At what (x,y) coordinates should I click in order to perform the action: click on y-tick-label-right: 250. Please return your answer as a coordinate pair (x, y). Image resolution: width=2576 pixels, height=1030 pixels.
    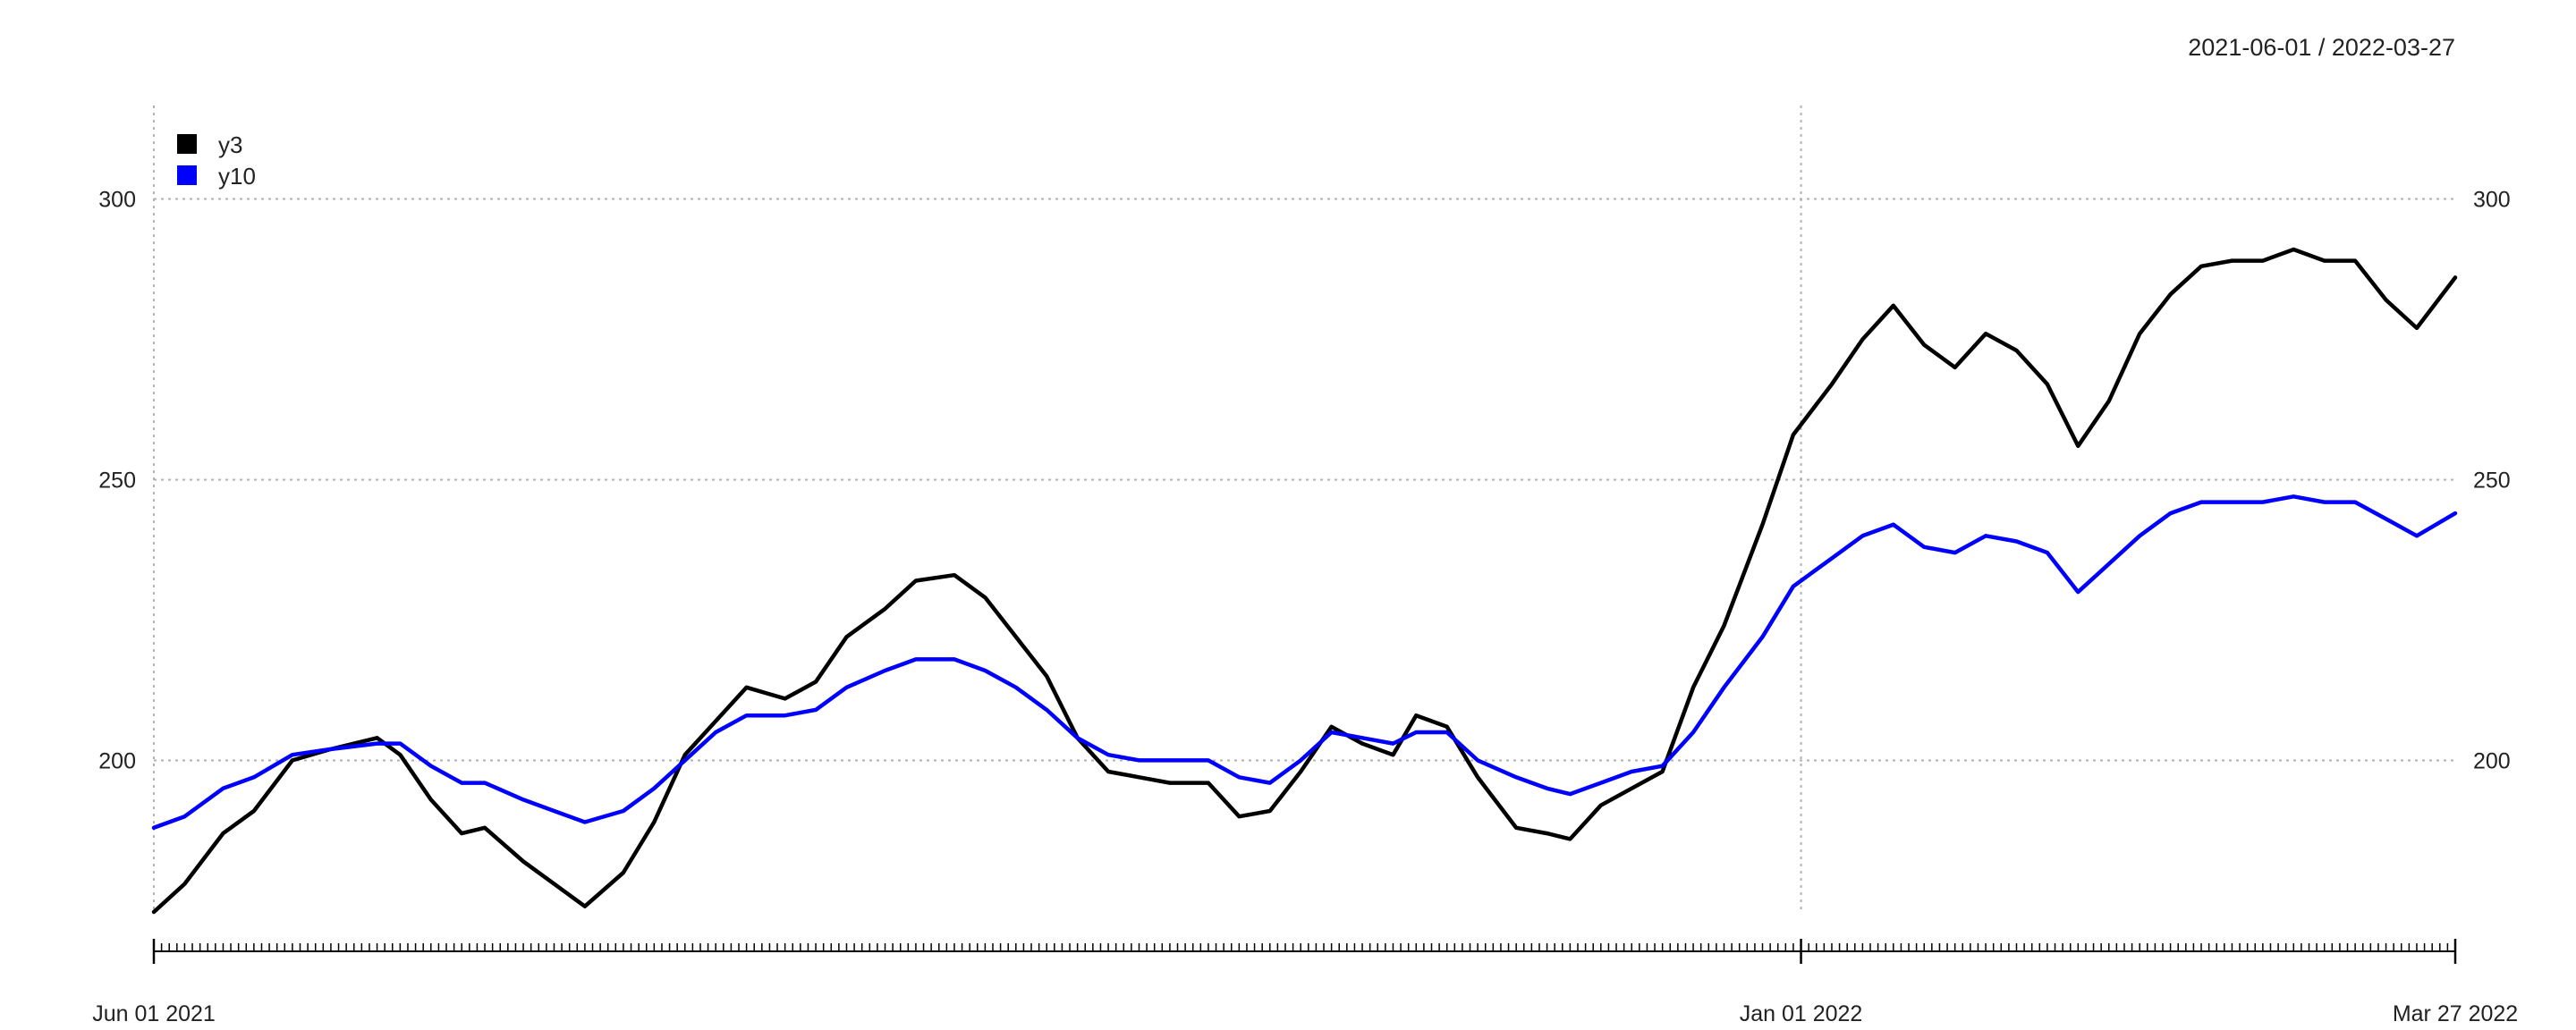
    Looking at the image, I should click on (2492, 480).